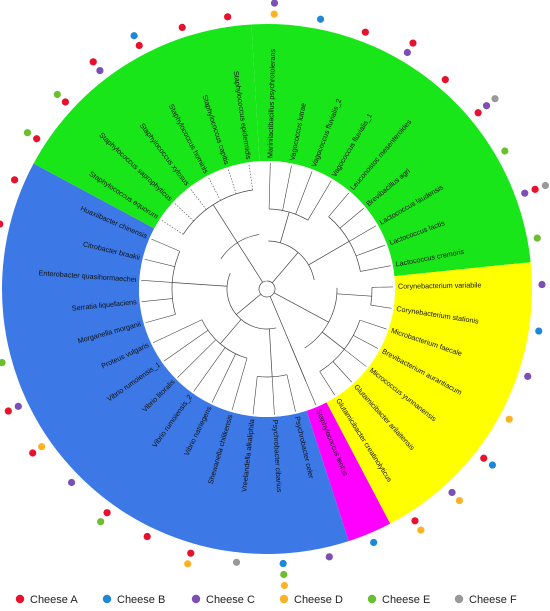  I want to click on legend-label: Cheese F, so click(493, 600).